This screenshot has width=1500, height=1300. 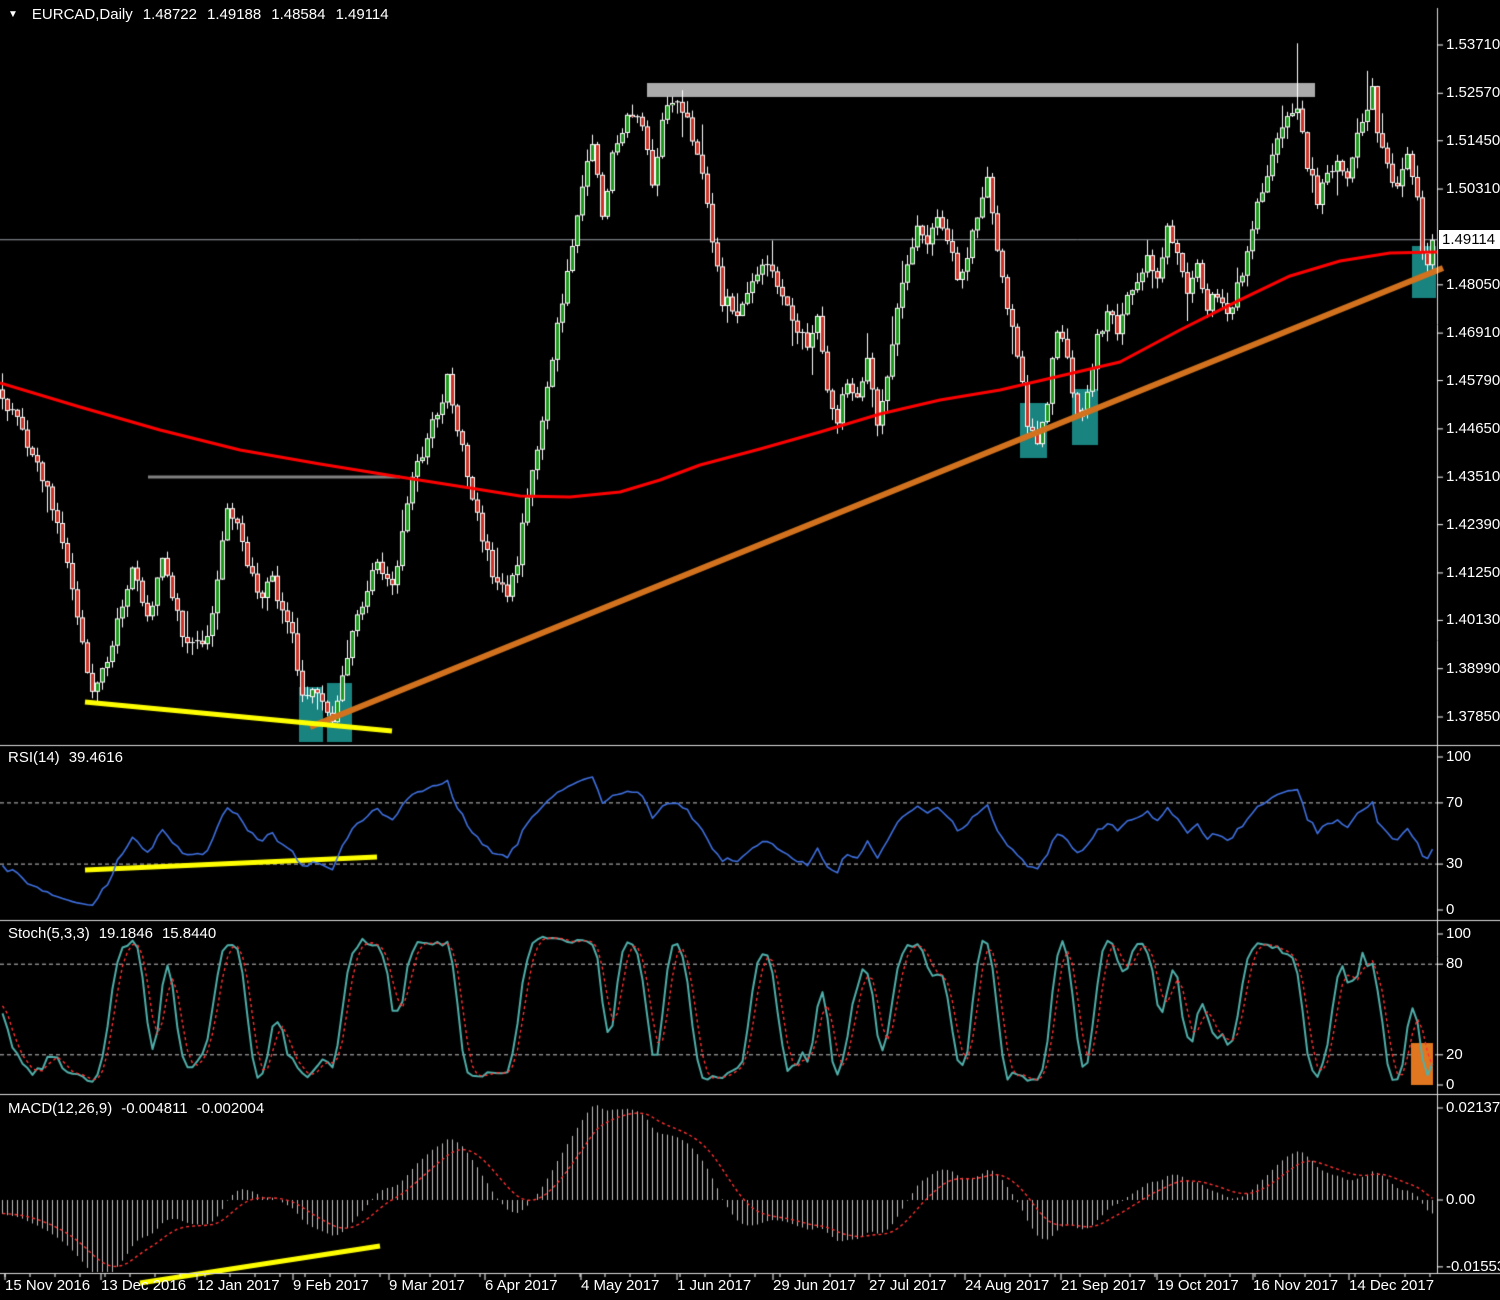 I want to click on current-price-badge: 1.49114, so click(x=1469, y=240).